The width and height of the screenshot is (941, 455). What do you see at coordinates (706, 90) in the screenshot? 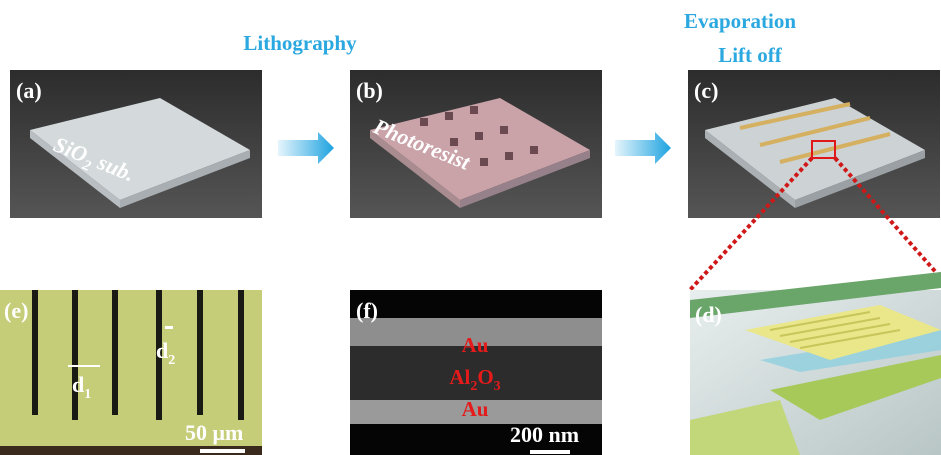
I see `panel-label: (c)` at bounding box center [706, 90].